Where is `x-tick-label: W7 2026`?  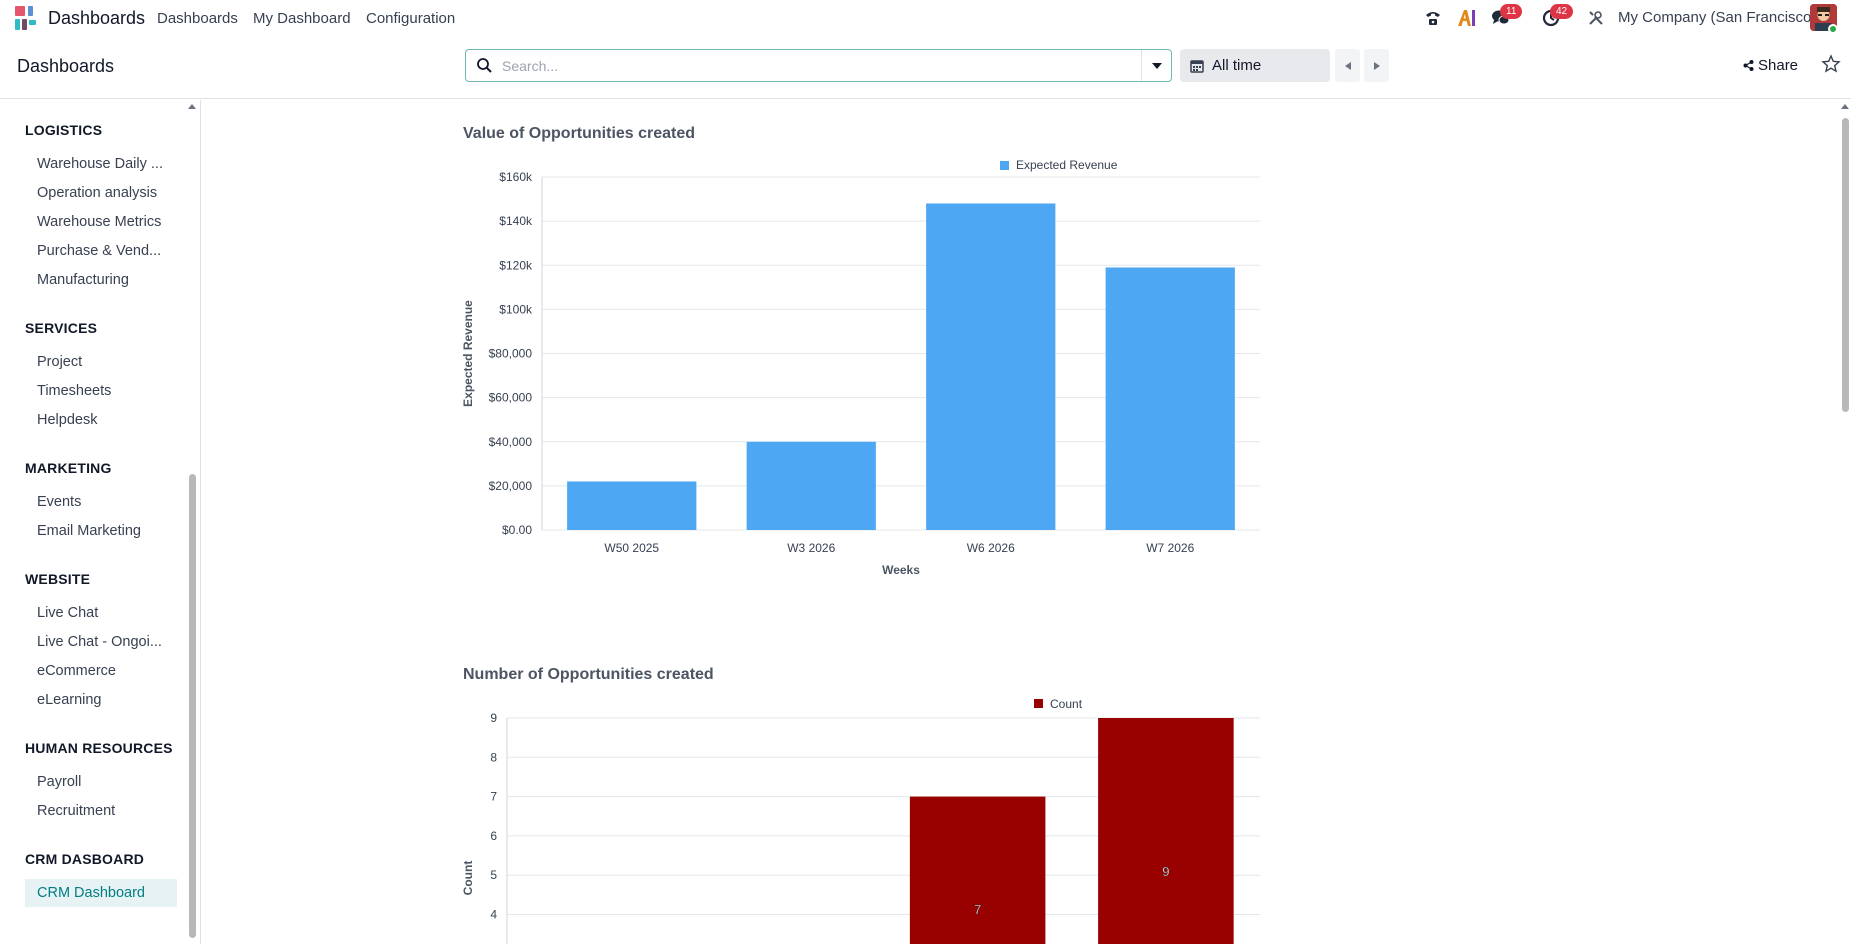
x-tick-label: W7 2026 is located at coordinates (1170, 548).